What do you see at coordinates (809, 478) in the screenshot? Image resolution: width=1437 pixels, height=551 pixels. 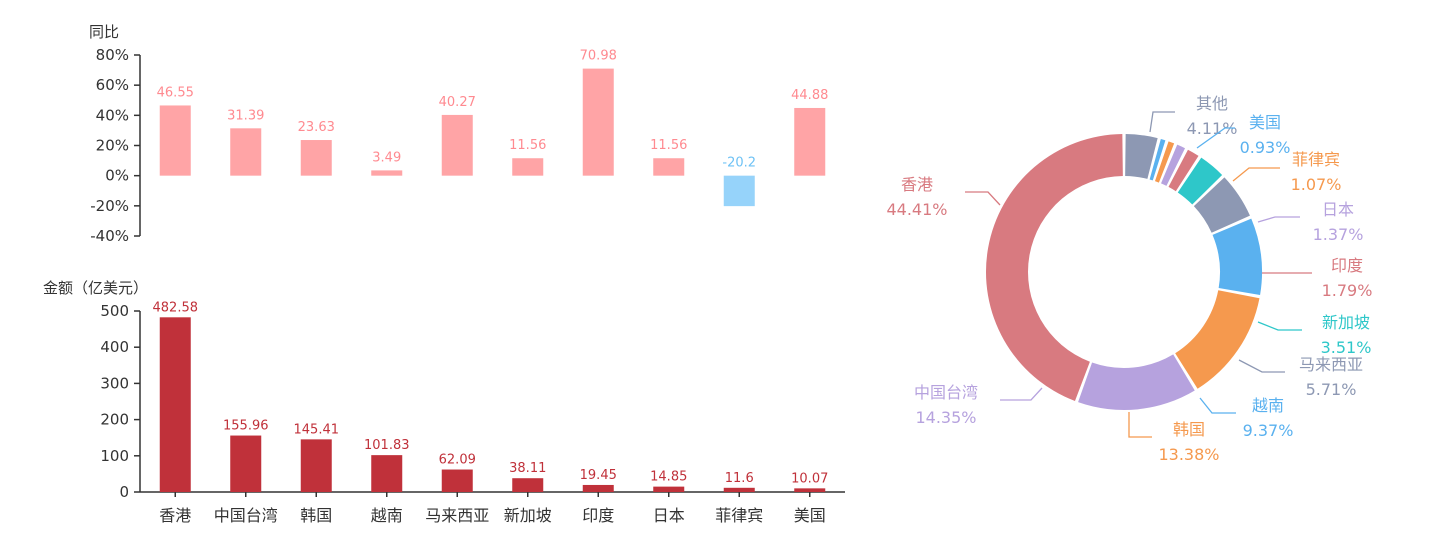 I see `amount-value-label: 10.07` at bounding box center [809, 478].